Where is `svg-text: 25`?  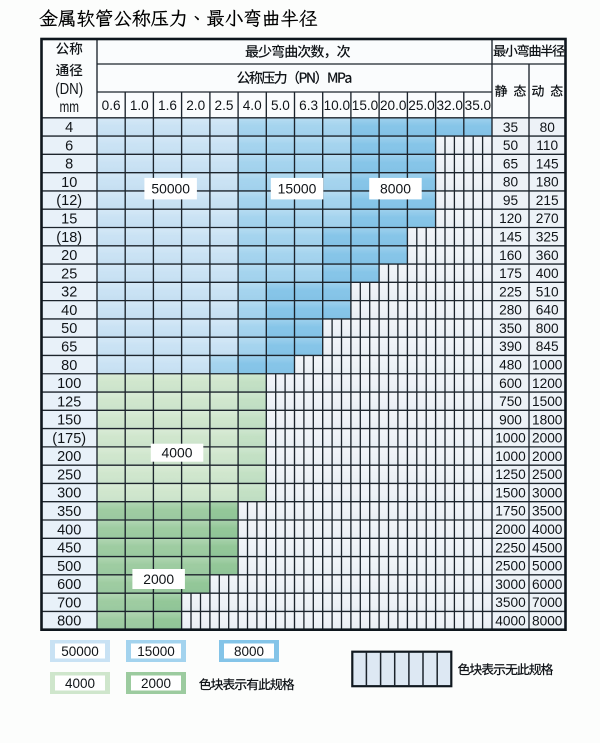 svg-text: 25 is located at coordinates (69, 274).